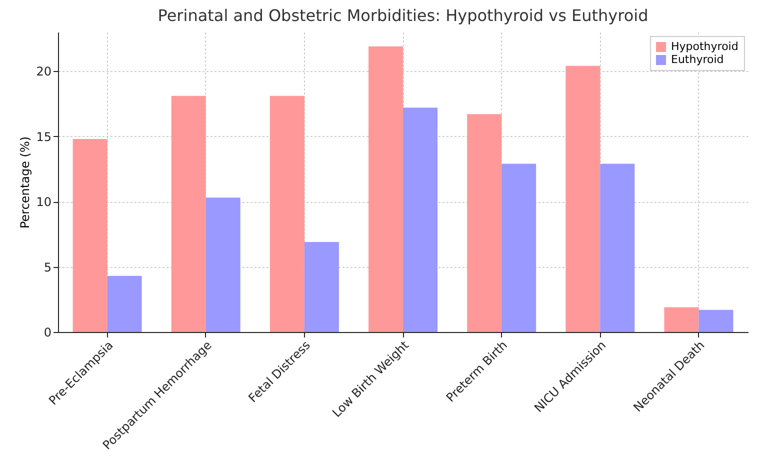 Image resolution: width=768 pixels, height=458 pixels. Describe the element at coordinates (697, 59) in the screenshot. I see `legend-label: Euthyroid` at that location.